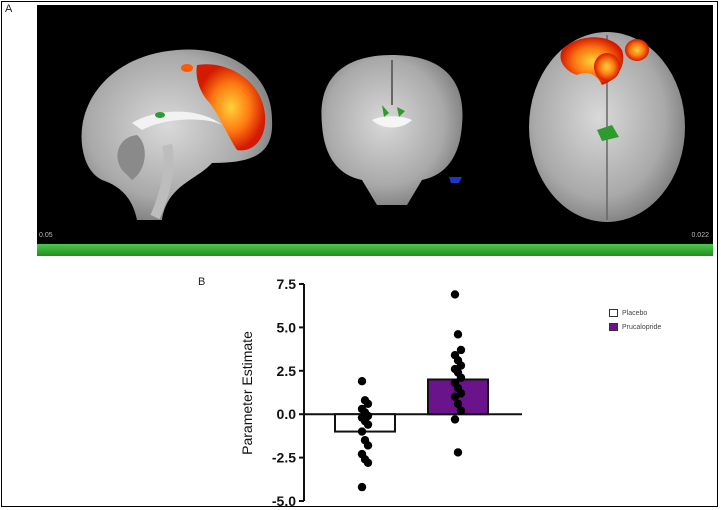  What do you see at coordinates (177, 135) in the screenshot?
I see `sagittal-slice` at bounding box center [177, 135].